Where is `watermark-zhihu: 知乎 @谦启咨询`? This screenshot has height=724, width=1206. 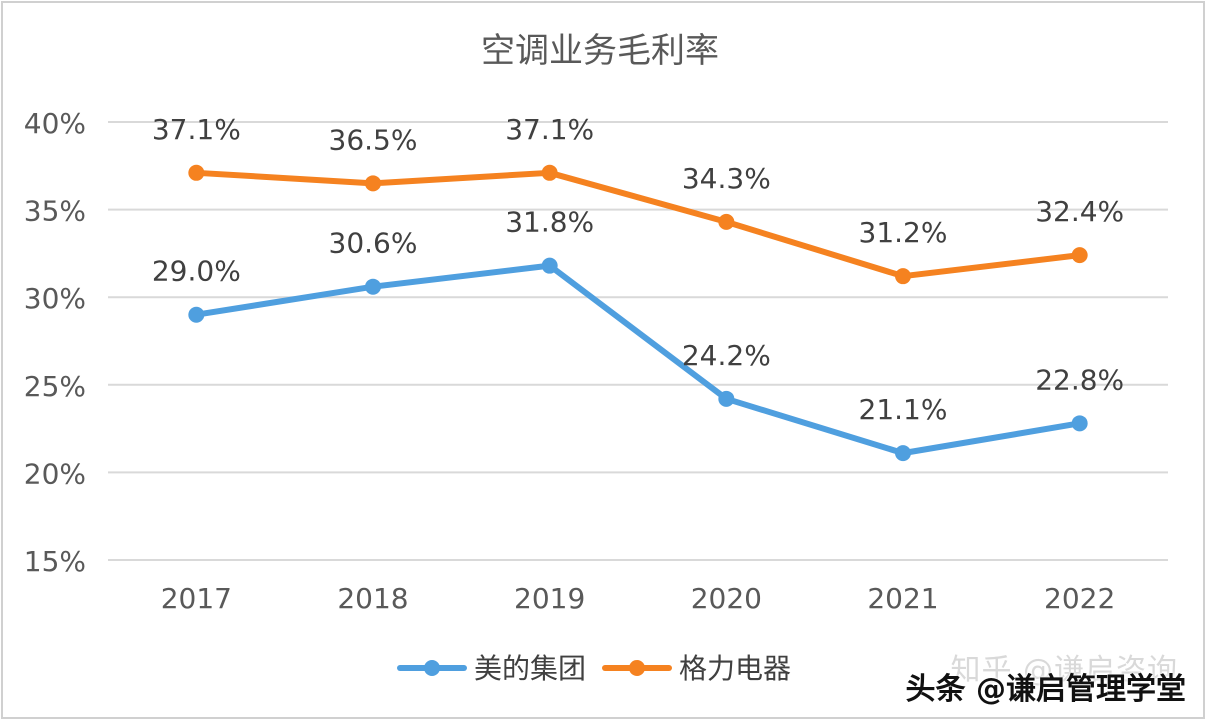 watermark-zhihu: 知乎 @谦启咨询 is located at coordinates (1064, 670).